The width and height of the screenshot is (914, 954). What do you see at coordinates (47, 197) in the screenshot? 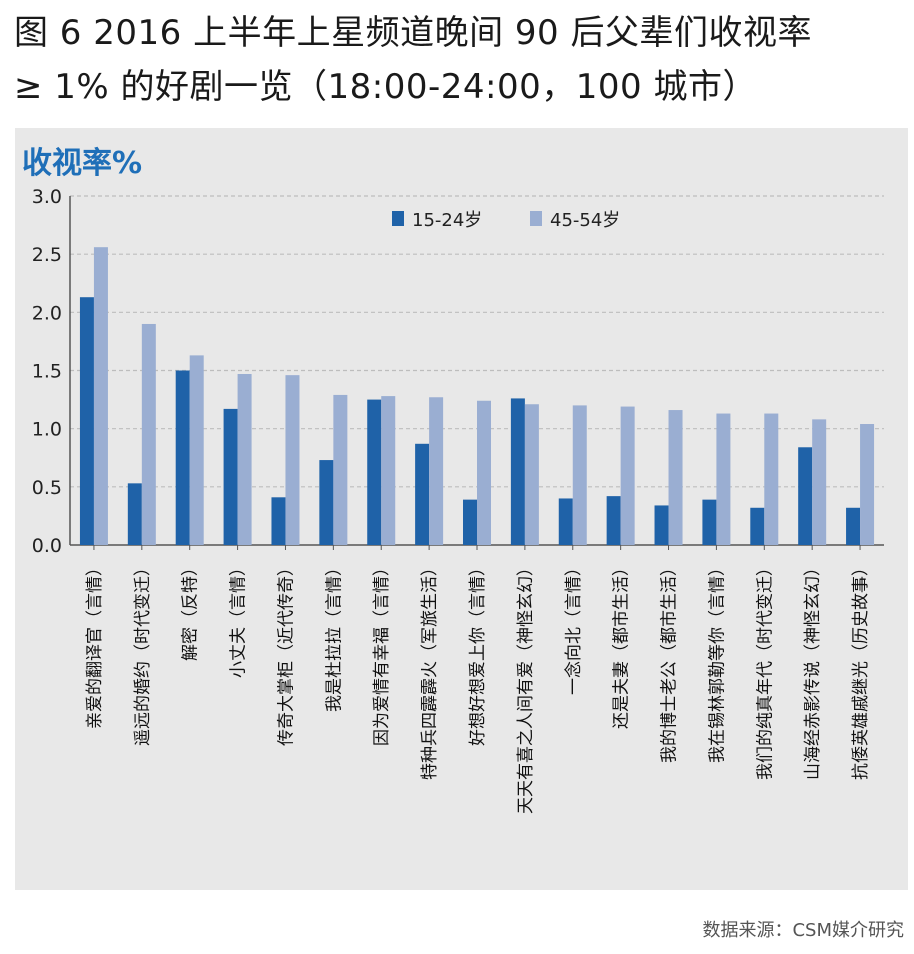
I see `y-tick-label: 3.0` at bounding box center [47, 197].